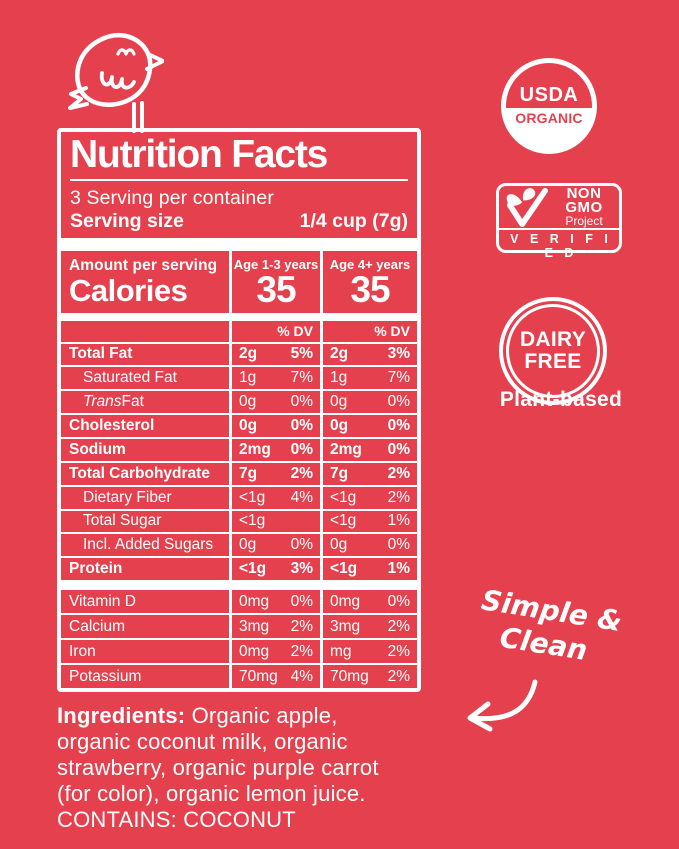 The width and height of the screenshot is (679, 849). Describe the element at coordinates (353, 220) in the screenshot. I see `serving-size-value: 1/4 cup (7g)` at that location.